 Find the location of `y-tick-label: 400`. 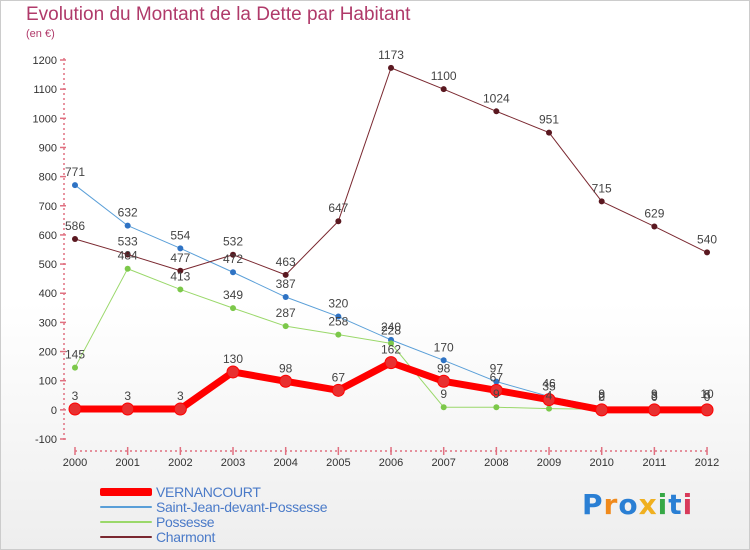

y-tick-label: 400 is located at coordinates (48, 294).